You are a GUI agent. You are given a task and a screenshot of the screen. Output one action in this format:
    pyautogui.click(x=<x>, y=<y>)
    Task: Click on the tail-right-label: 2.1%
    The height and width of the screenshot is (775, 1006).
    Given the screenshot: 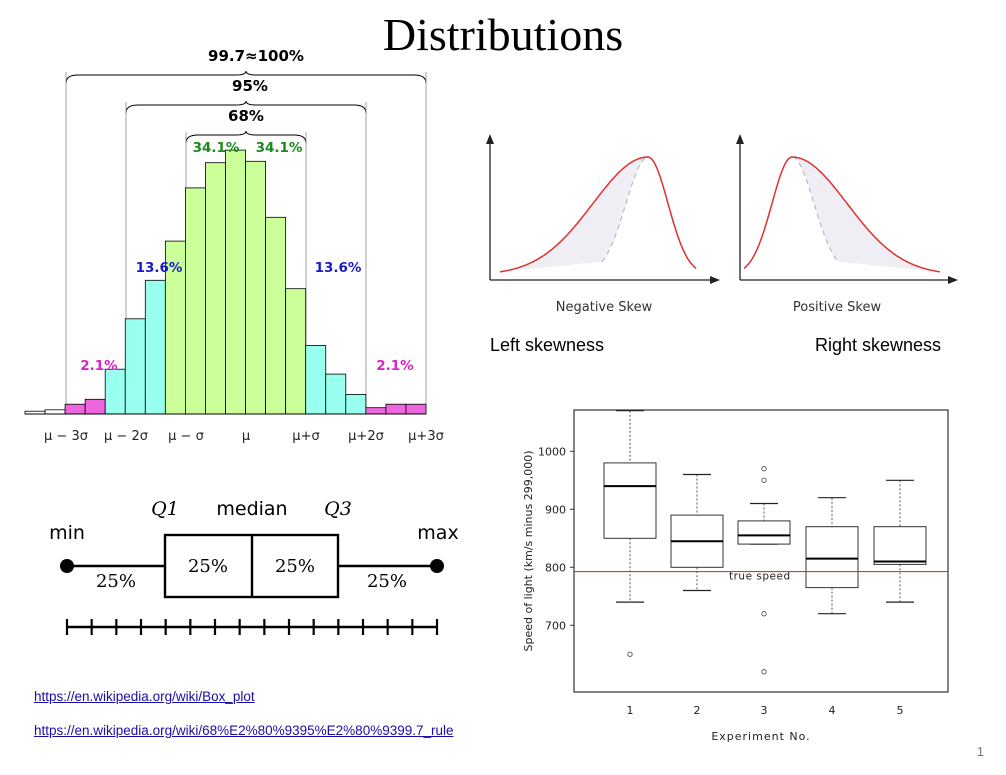 What is the action you would take?
    pyautogui.click(x=395, y=366)
    